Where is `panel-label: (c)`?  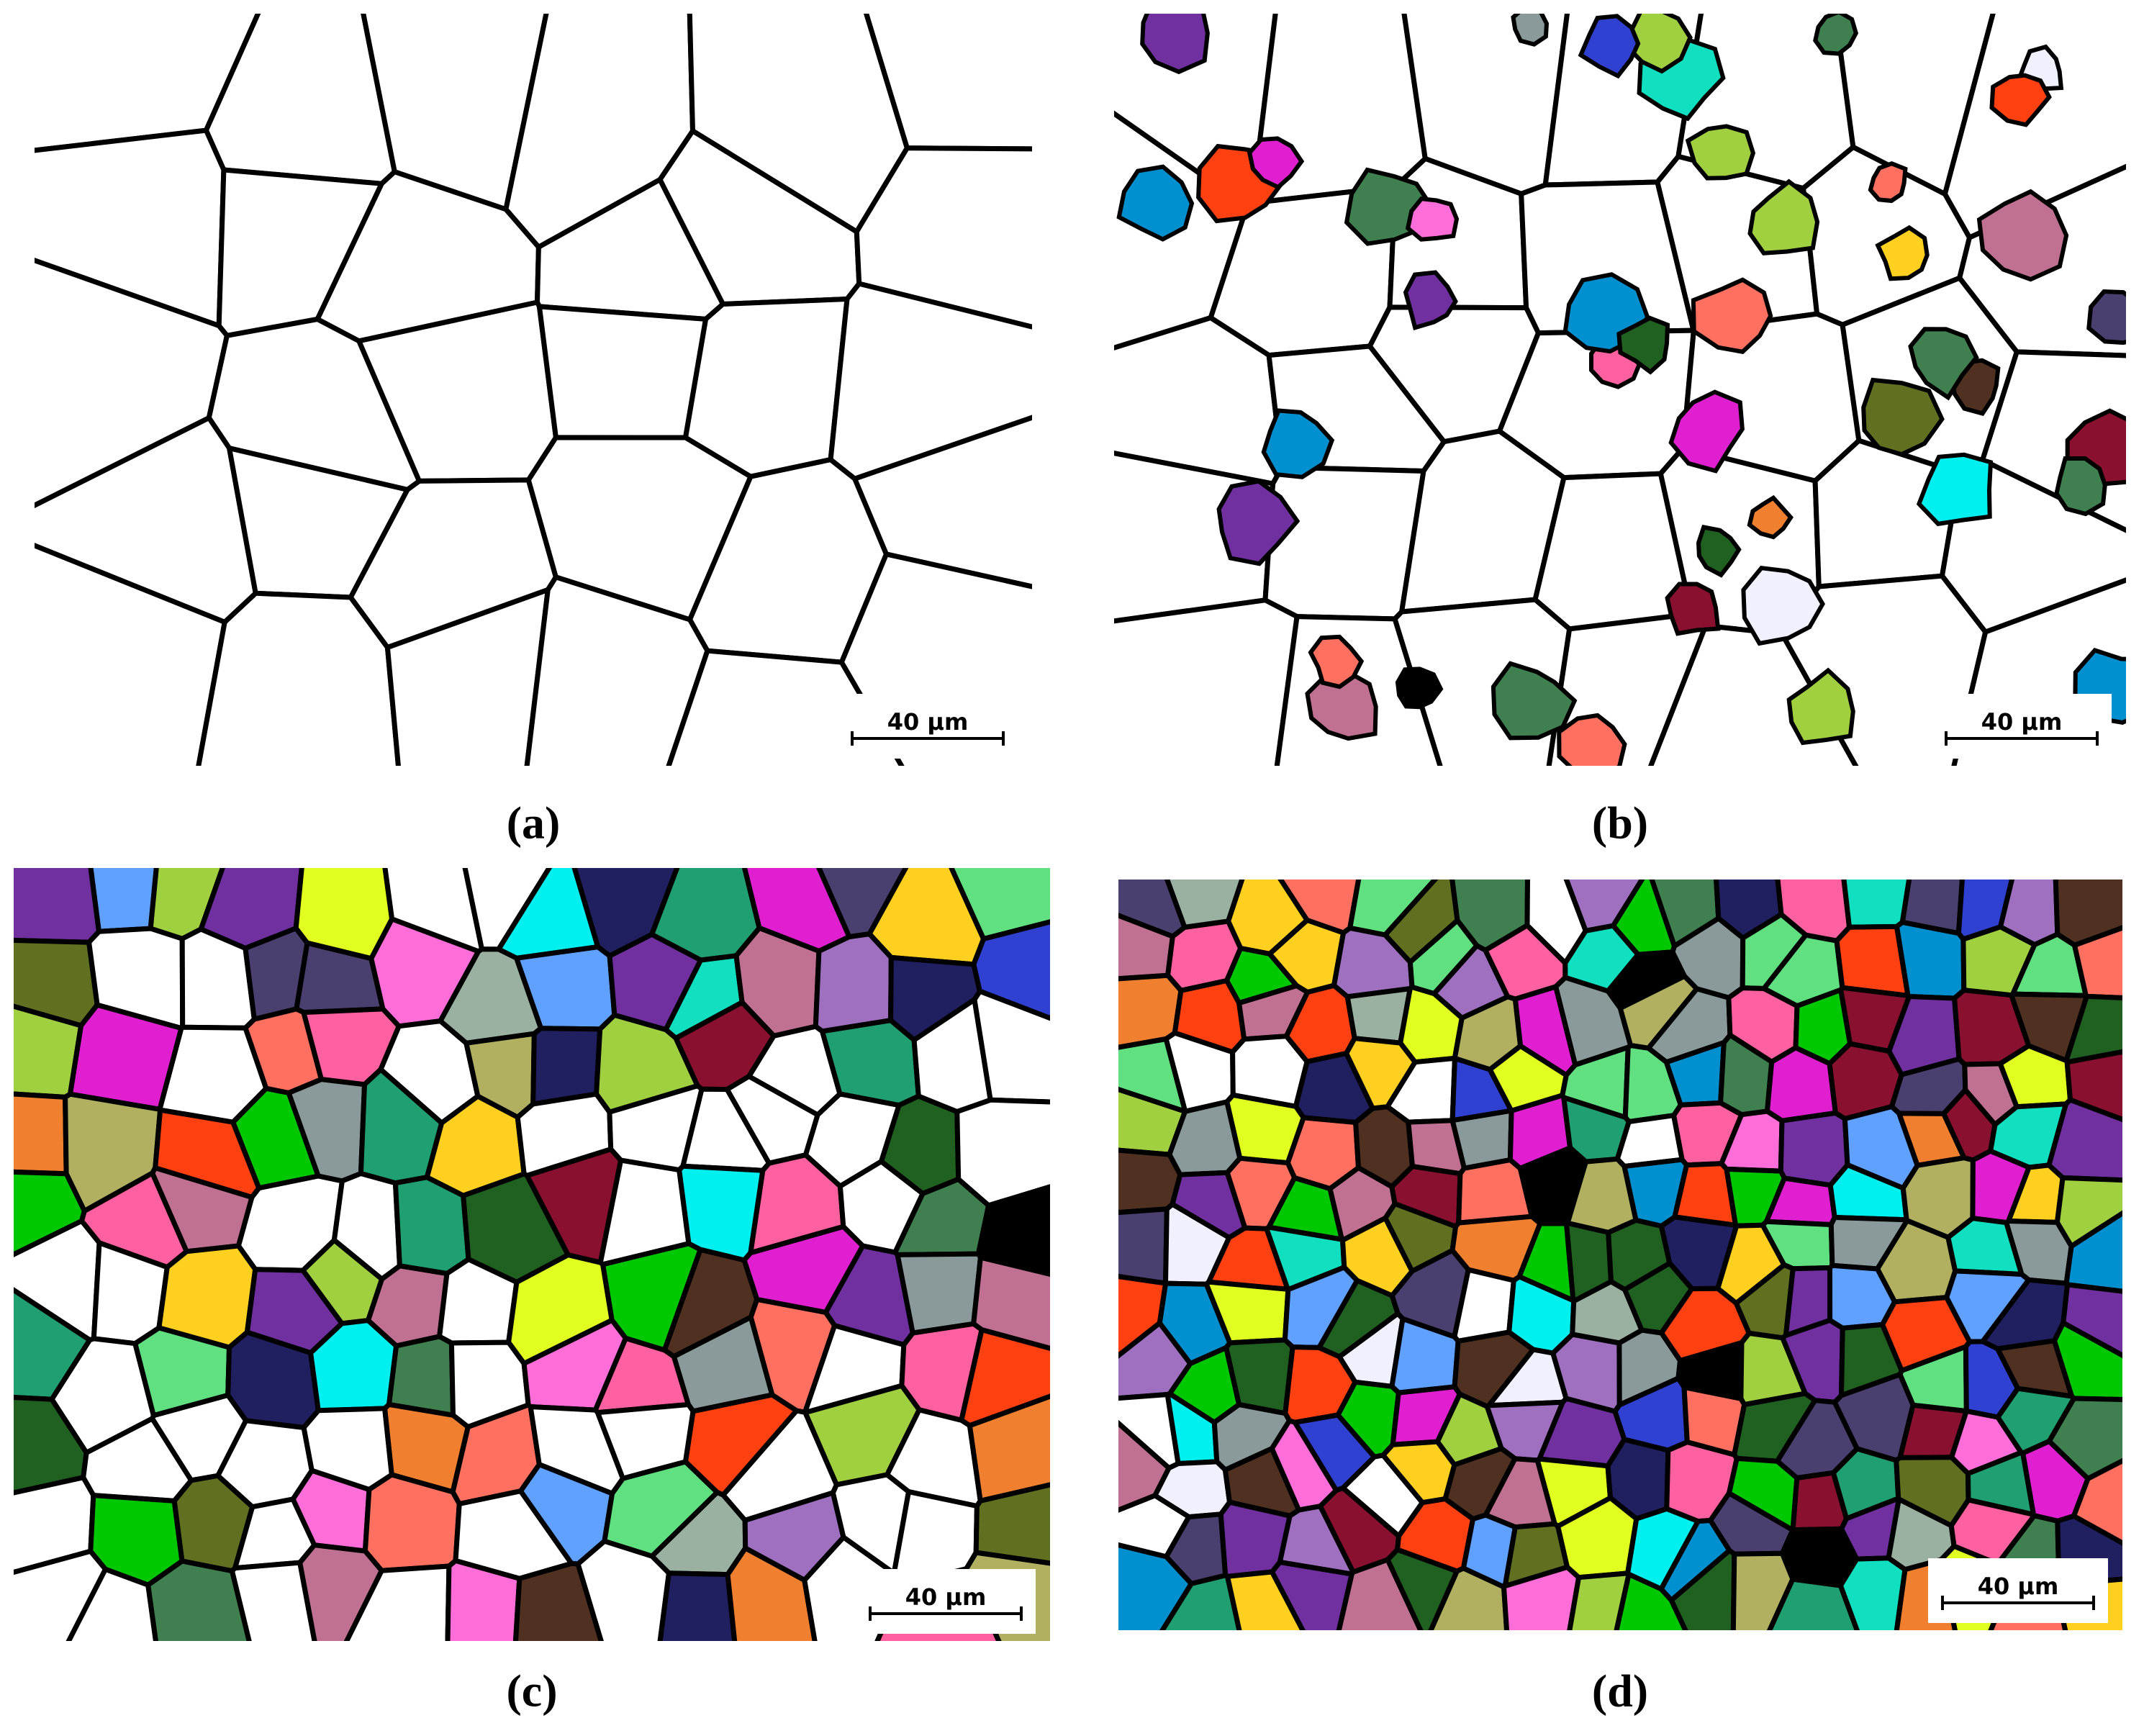
panel-label: (c) is located at coordinates (531, 1691).